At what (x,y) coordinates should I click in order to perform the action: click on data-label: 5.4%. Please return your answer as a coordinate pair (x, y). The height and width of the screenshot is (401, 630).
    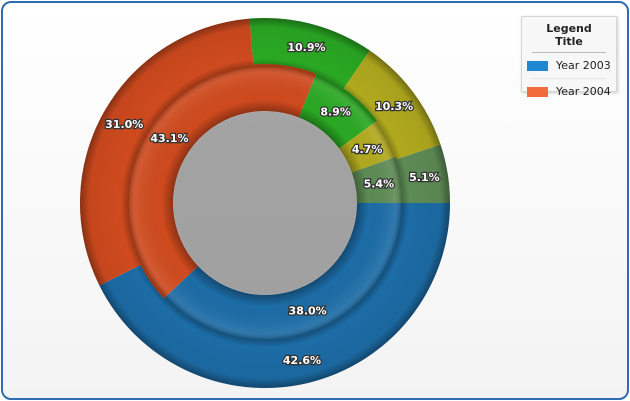
    Looking at the image, I should click on (379, 184).